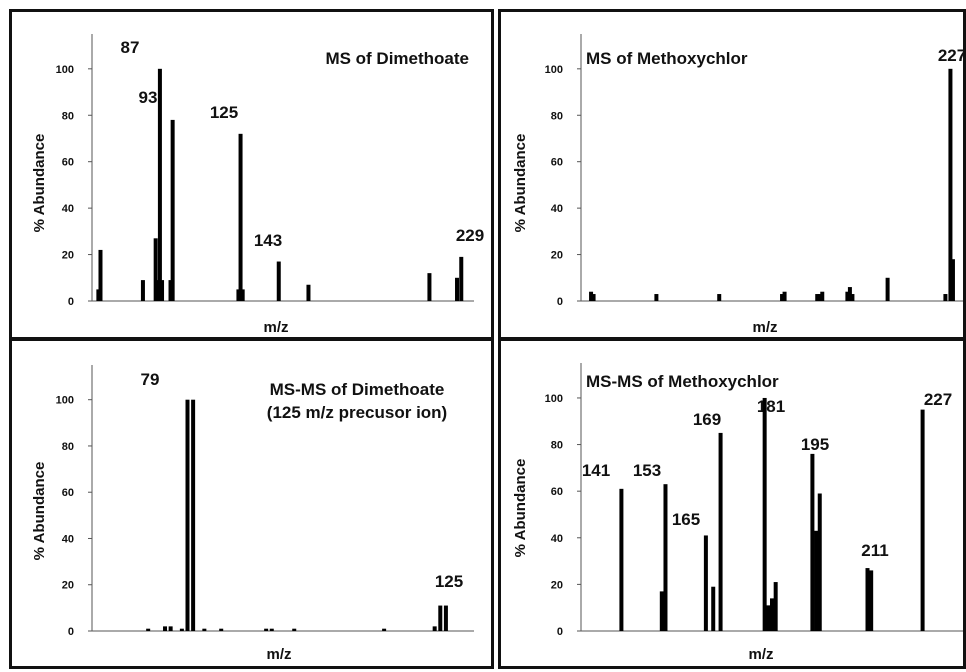 Image resolution: width=966 pixels, height=672 pixels. Describe the element at coordinates (148, 97) in the screenshot. I see `peak-label: 93` at that location.